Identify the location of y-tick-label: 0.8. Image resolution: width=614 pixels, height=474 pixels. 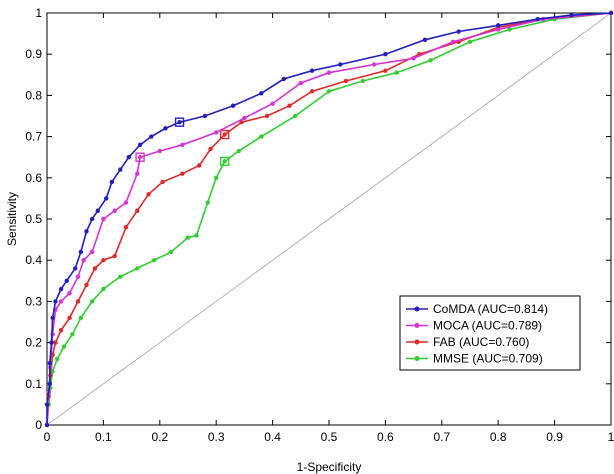
(33, 95).